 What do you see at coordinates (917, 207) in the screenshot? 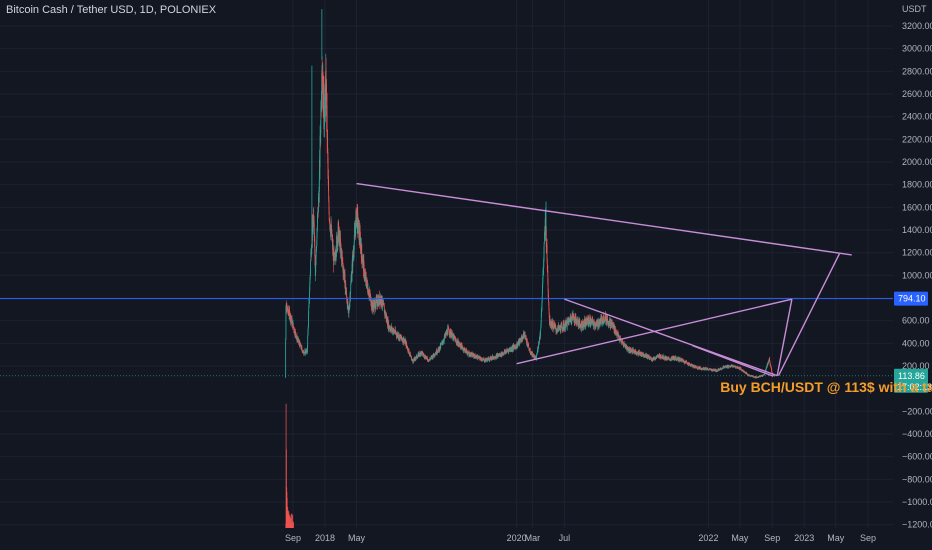
I see `y-tick-label: 1600.00` at bounding box center [917, 207].